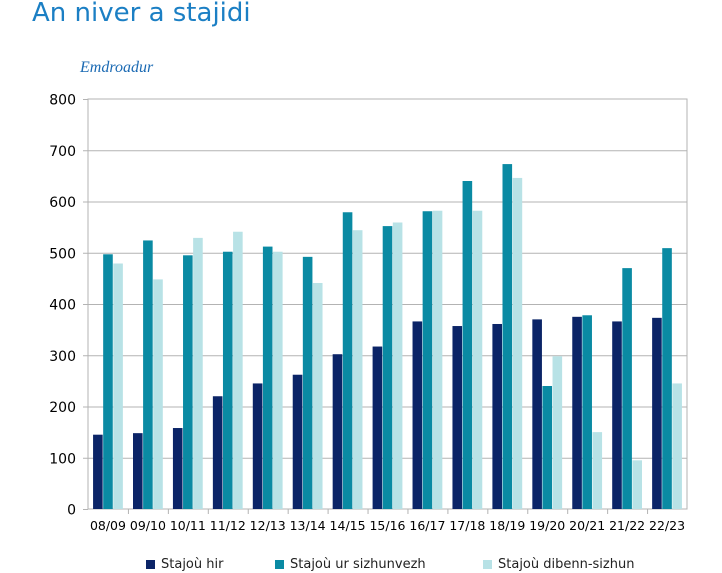  What do you see at coordinates (507, 525) in the screenshot?
I see `x-tick-label: 18/19` at bounding box center [507, 525].